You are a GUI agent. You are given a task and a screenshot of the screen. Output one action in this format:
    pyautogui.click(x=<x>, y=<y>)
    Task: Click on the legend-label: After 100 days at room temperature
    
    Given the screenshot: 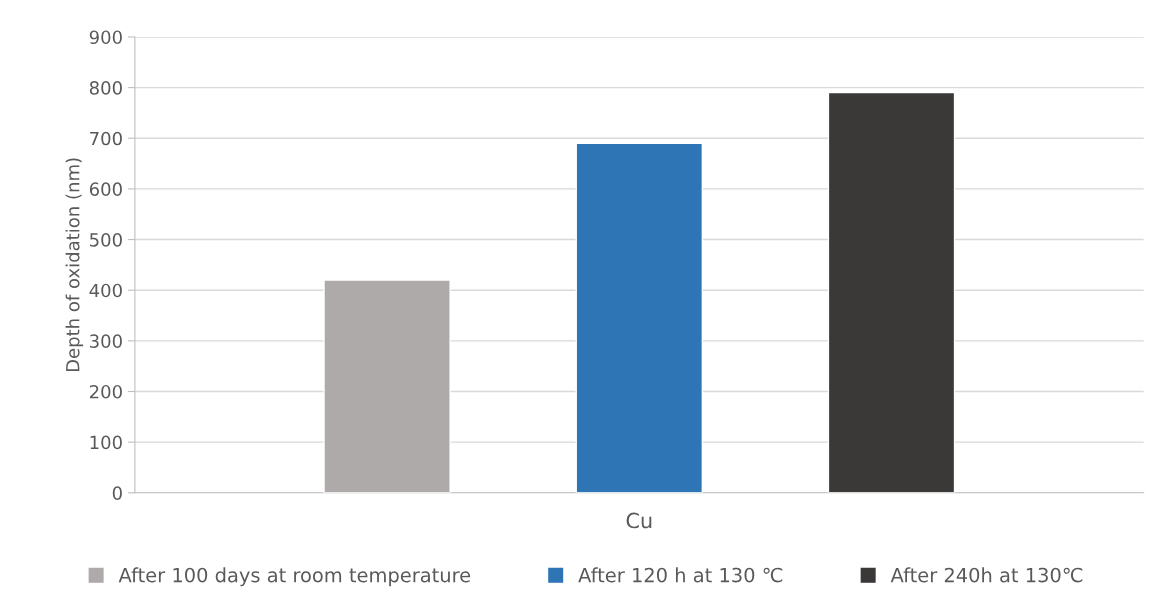 What is the action you would take?
    pyautogui.click(x=294, y=577)
    